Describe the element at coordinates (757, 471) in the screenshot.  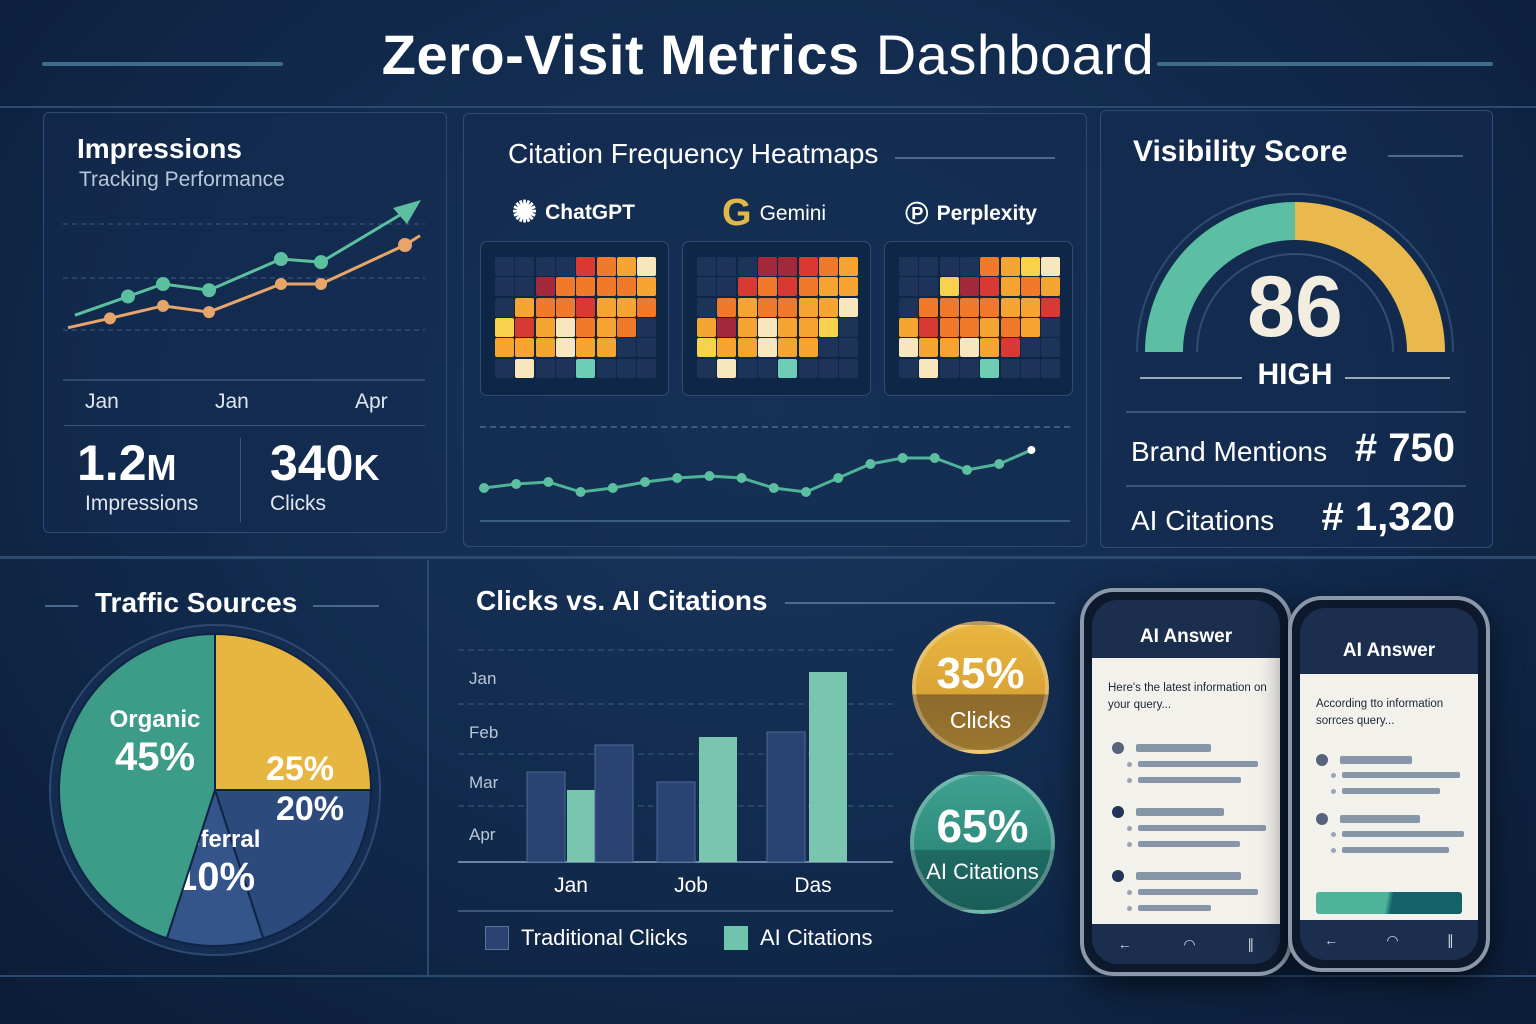
I see `citation-trend-sparkline` at that location.